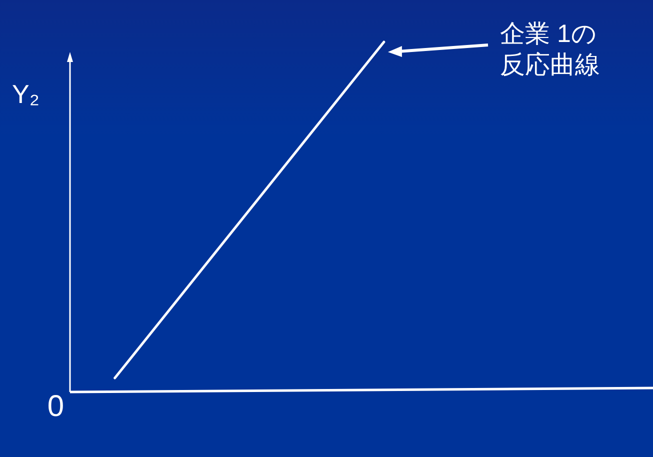 This screenshot has width=653, height=457. What do you see at coordinates (550, 49) in the screenshot?
I see `text: 企業 1の反応曲線` at bounding box center [550, 49].